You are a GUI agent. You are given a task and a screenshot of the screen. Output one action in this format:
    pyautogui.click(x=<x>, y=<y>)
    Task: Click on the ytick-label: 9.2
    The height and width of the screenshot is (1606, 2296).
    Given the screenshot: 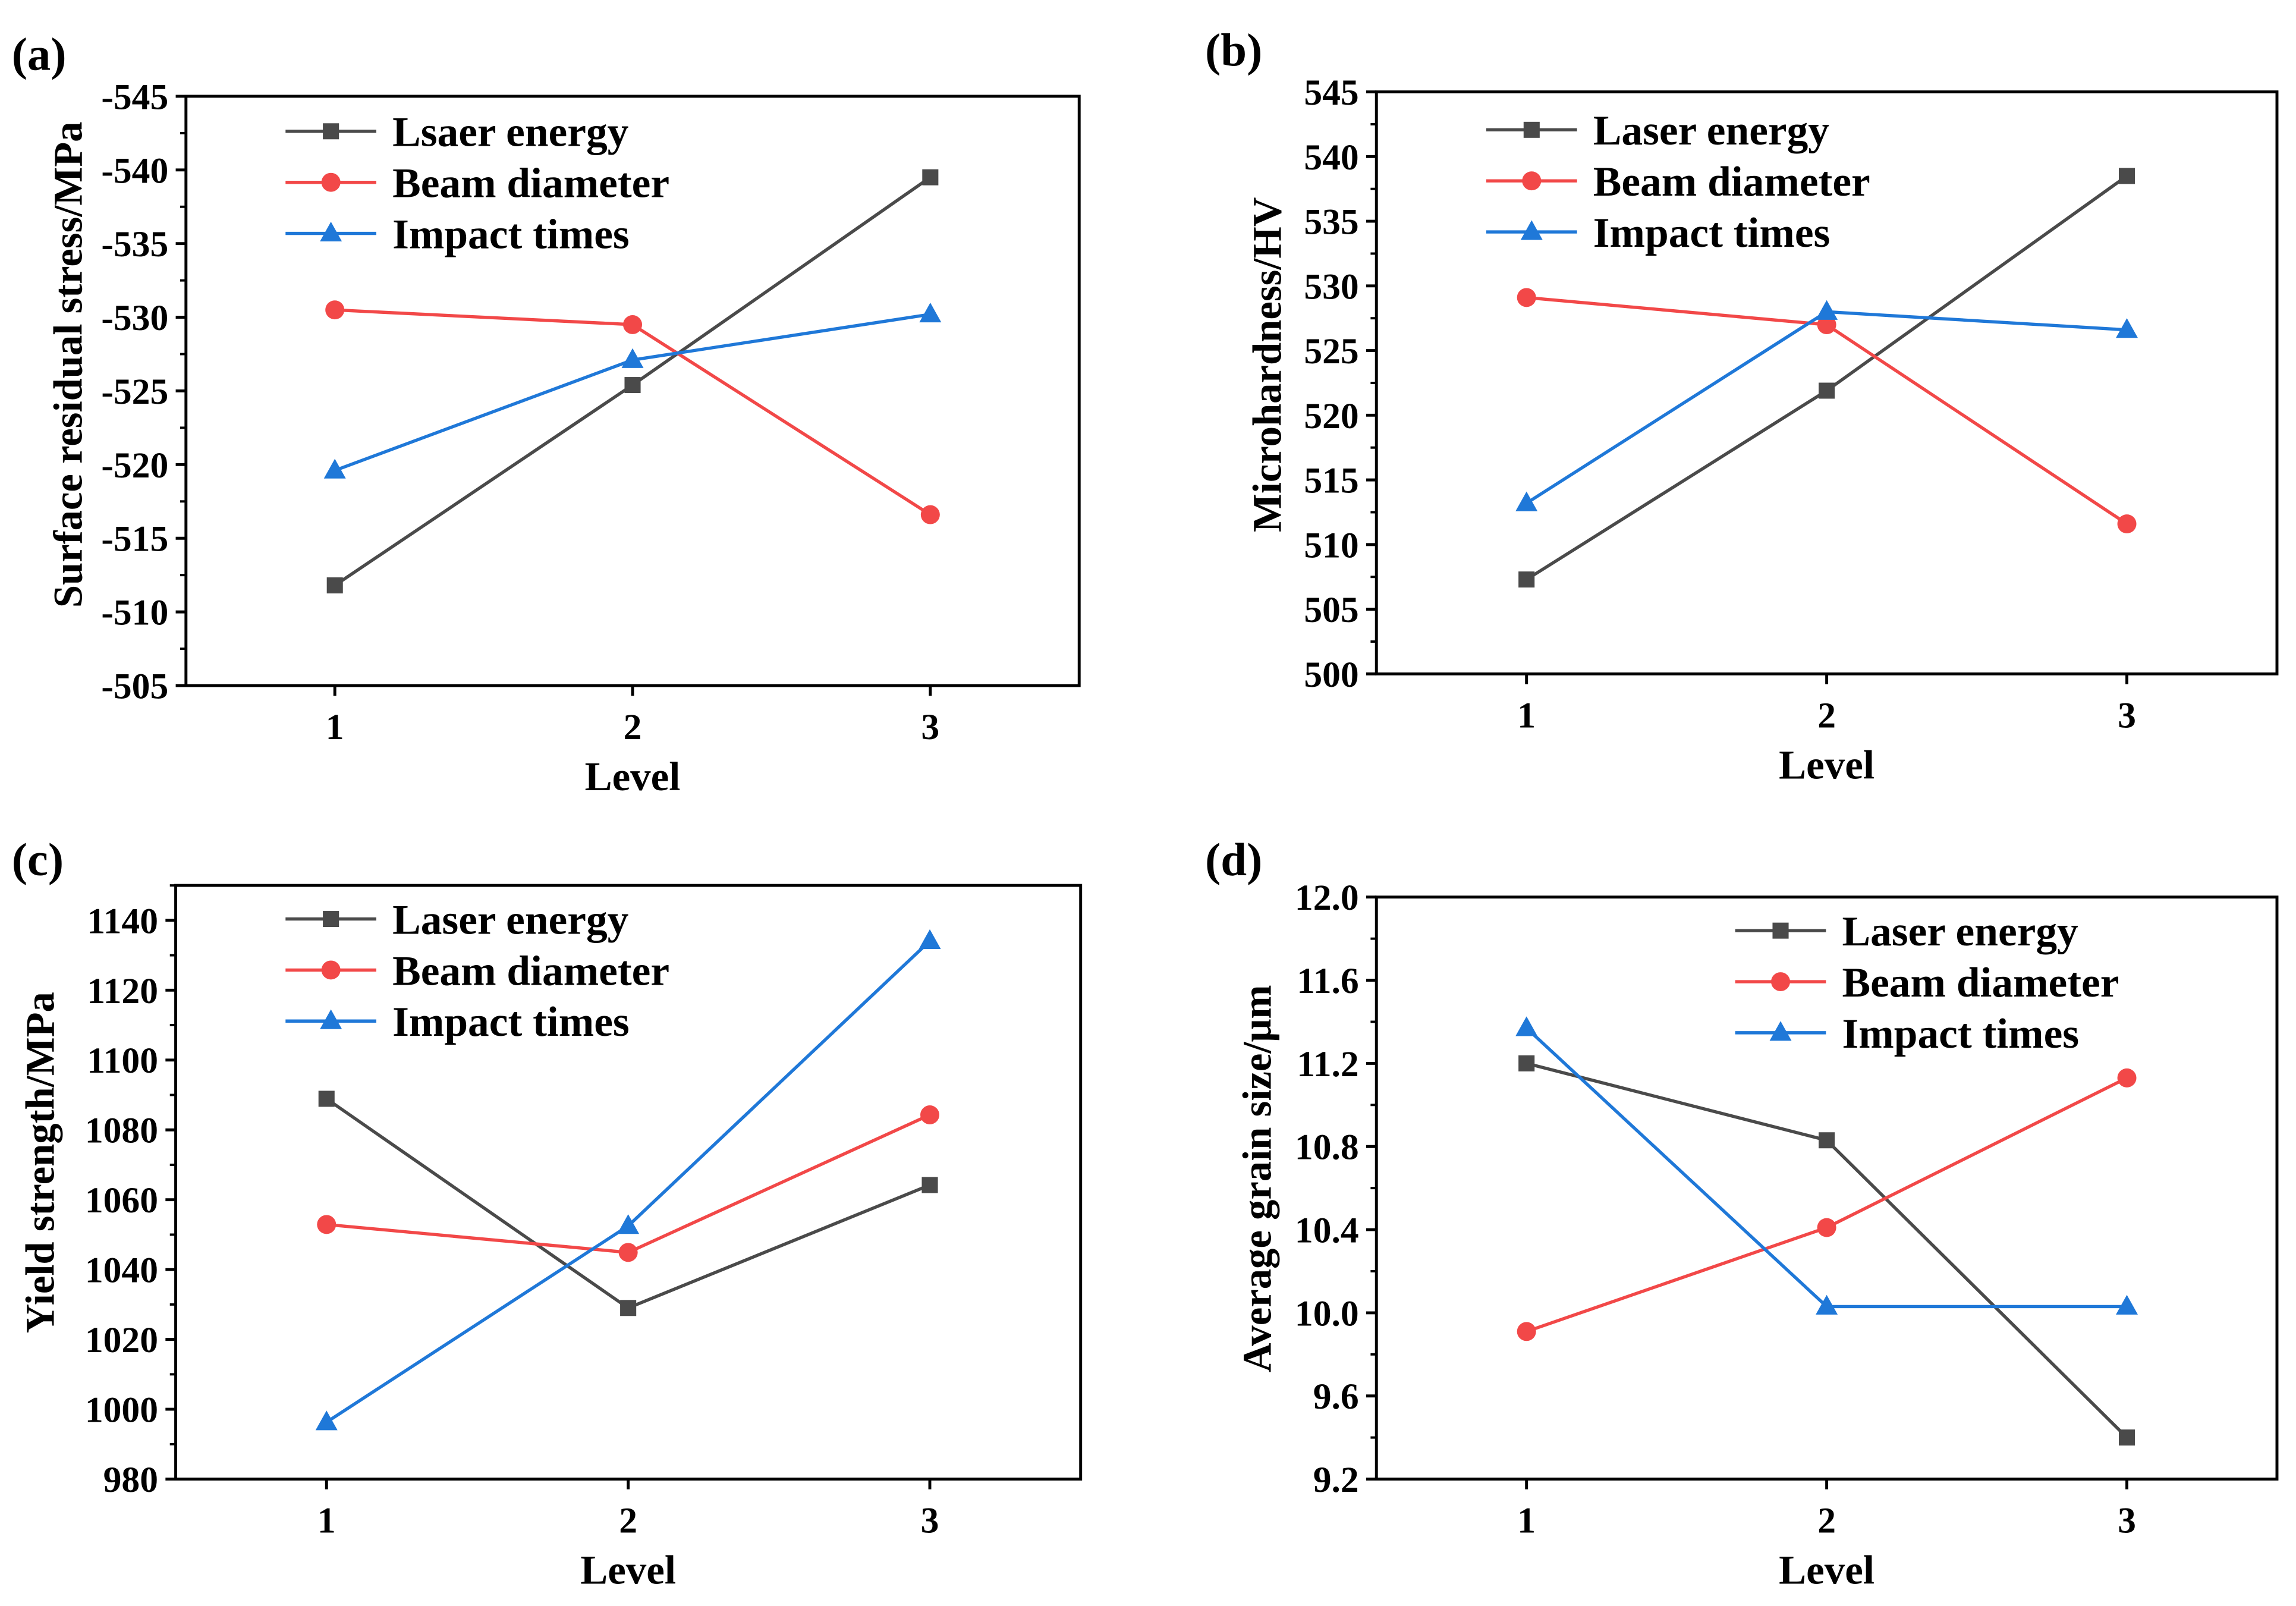 What is the action you would take?
    pyautogui.click(x=1336, y=1480)
    